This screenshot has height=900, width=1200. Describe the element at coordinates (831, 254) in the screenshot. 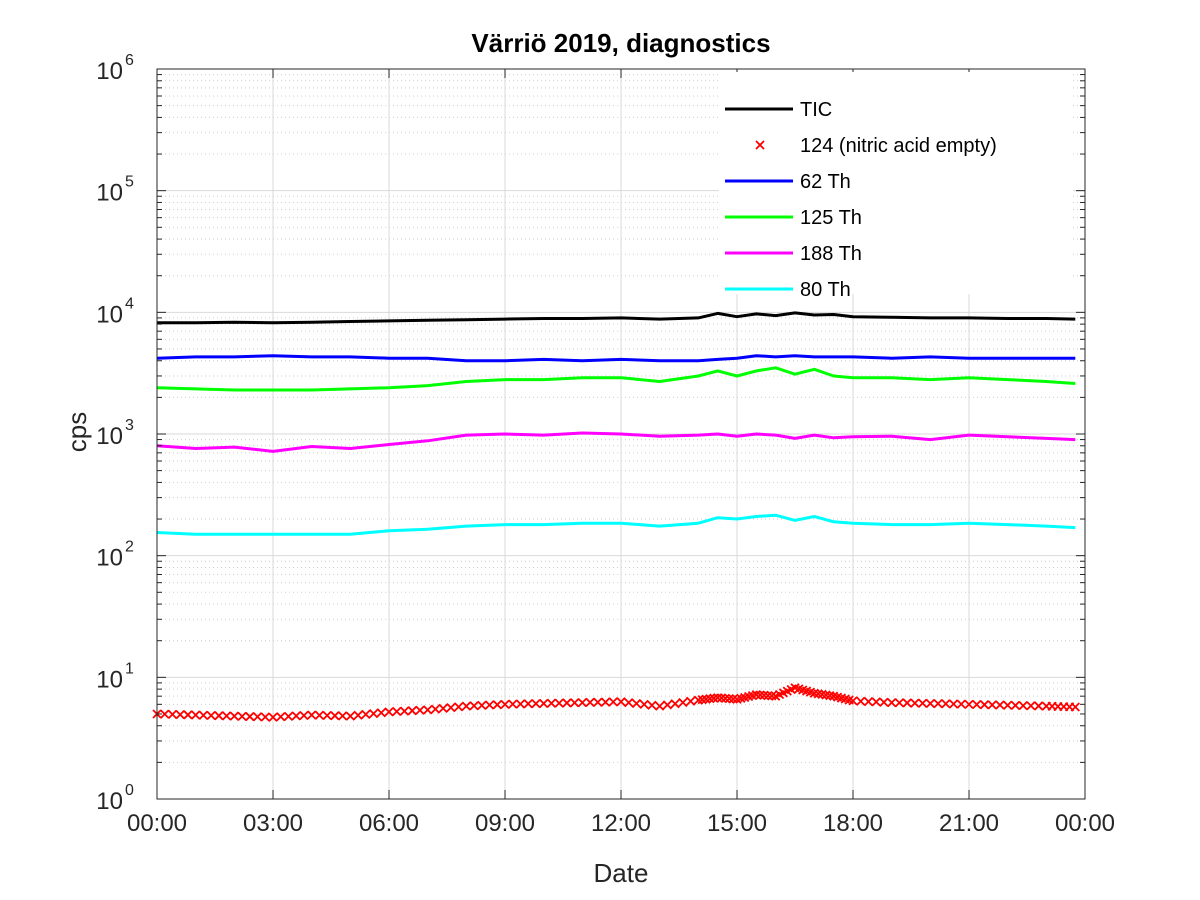

I see `legend-label: 188 Th` at that location.